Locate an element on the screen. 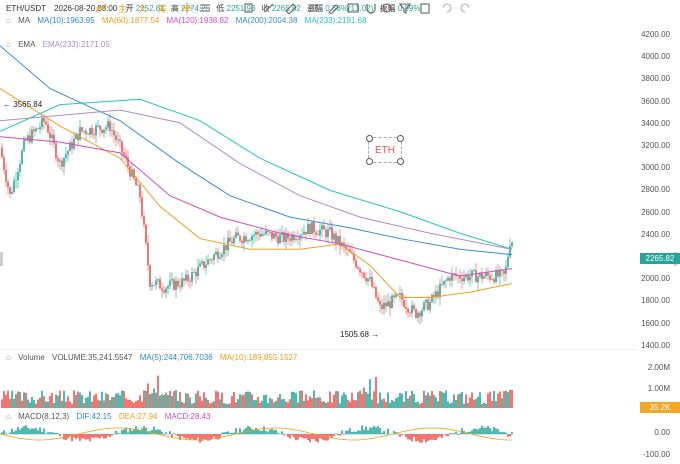  redo-icon is located at coordinates (465, 8).